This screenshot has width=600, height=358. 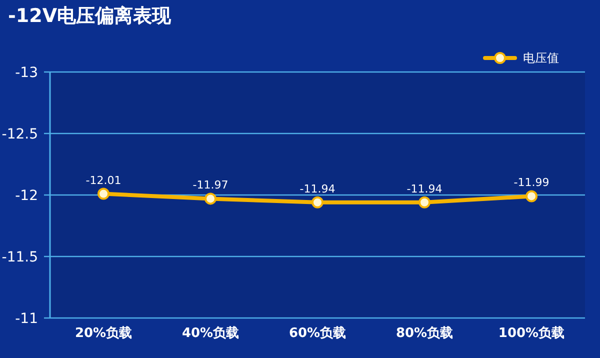 What do you see at coordinates (26, 73) in the screenshot?
I see `y-tick-label: -13` at bounding box center [26, 73].